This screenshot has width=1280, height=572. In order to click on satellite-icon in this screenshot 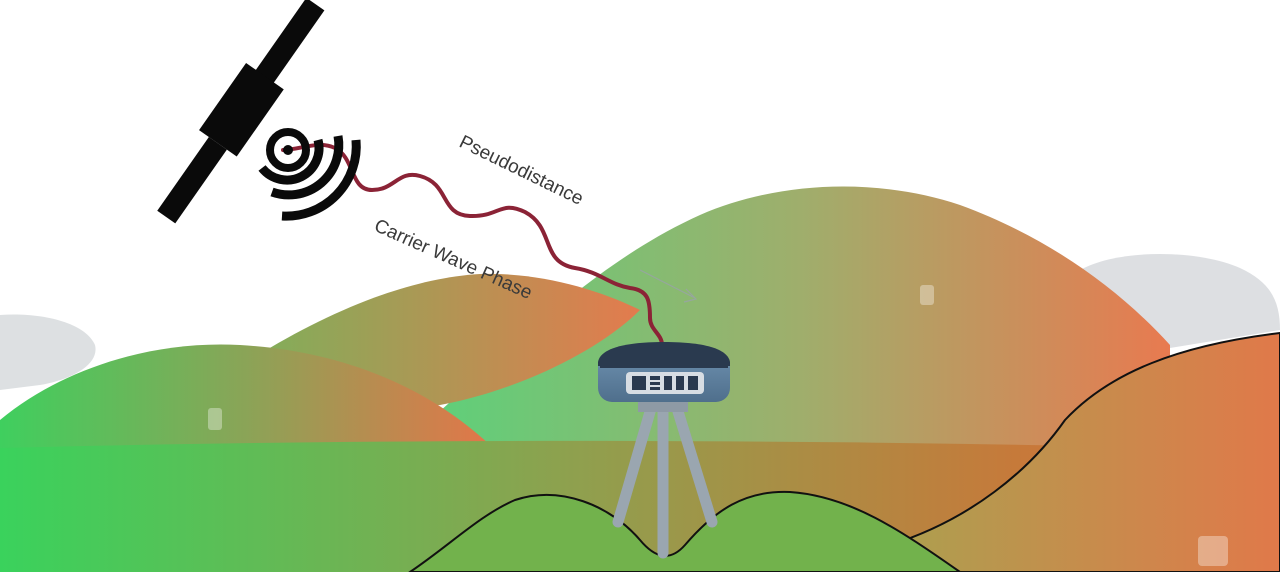, I will do `click(241, 112)`.